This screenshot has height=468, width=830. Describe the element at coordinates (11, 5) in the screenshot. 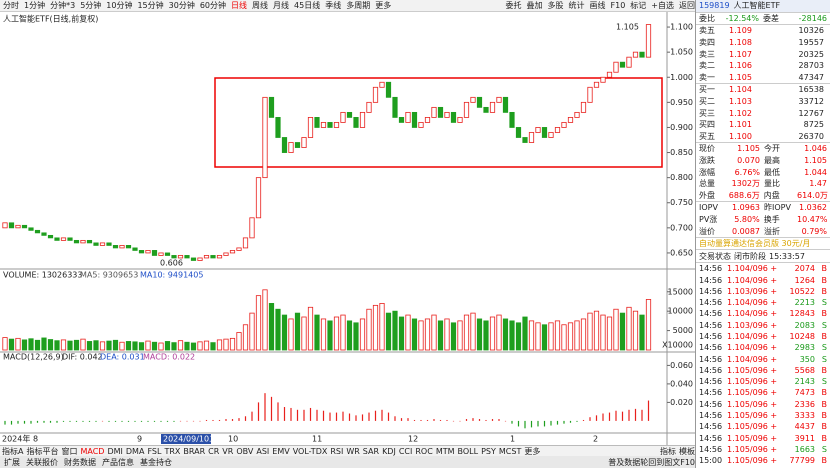

I see `toolbar-tab: 分时` at that location.